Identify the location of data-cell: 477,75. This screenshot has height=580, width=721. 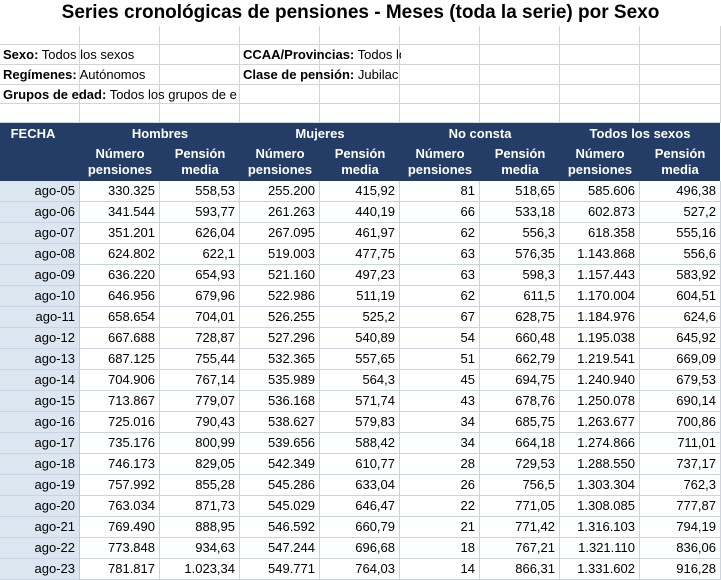
(360, 254).